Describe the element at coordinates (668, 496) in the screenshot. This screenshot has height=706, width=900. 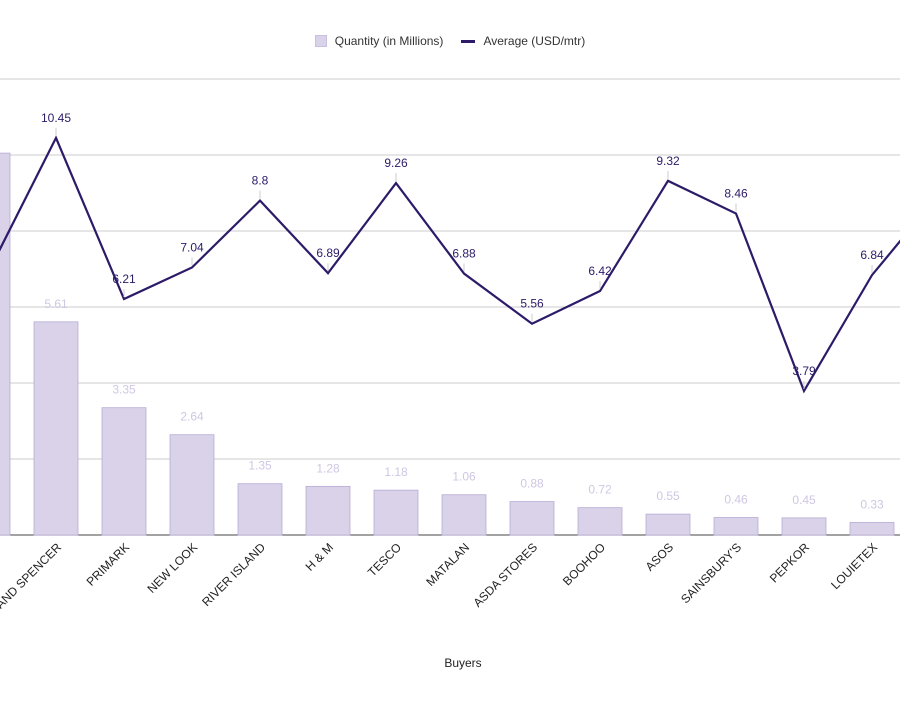
I see `bar-value-label: 0.55` at that location.